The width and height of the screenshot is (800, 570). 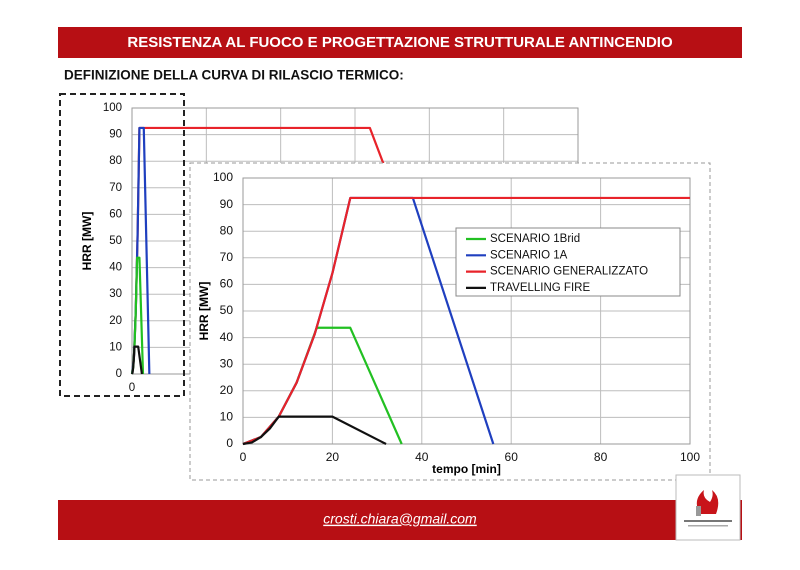 What do you see at coordinates (708, 507) in the screenshot?
I see `logo` at bounding box center [708, 507].